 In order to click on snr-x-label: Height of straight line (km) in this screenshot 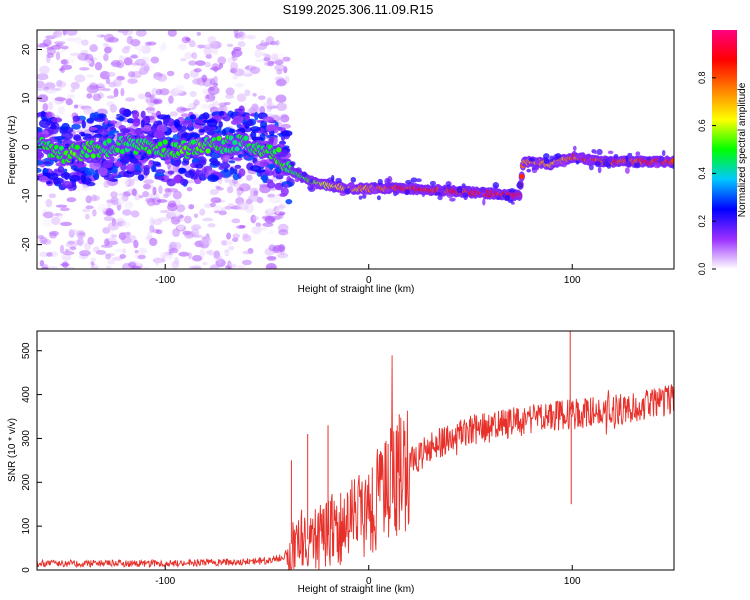, I will do `click(356, 589)`.